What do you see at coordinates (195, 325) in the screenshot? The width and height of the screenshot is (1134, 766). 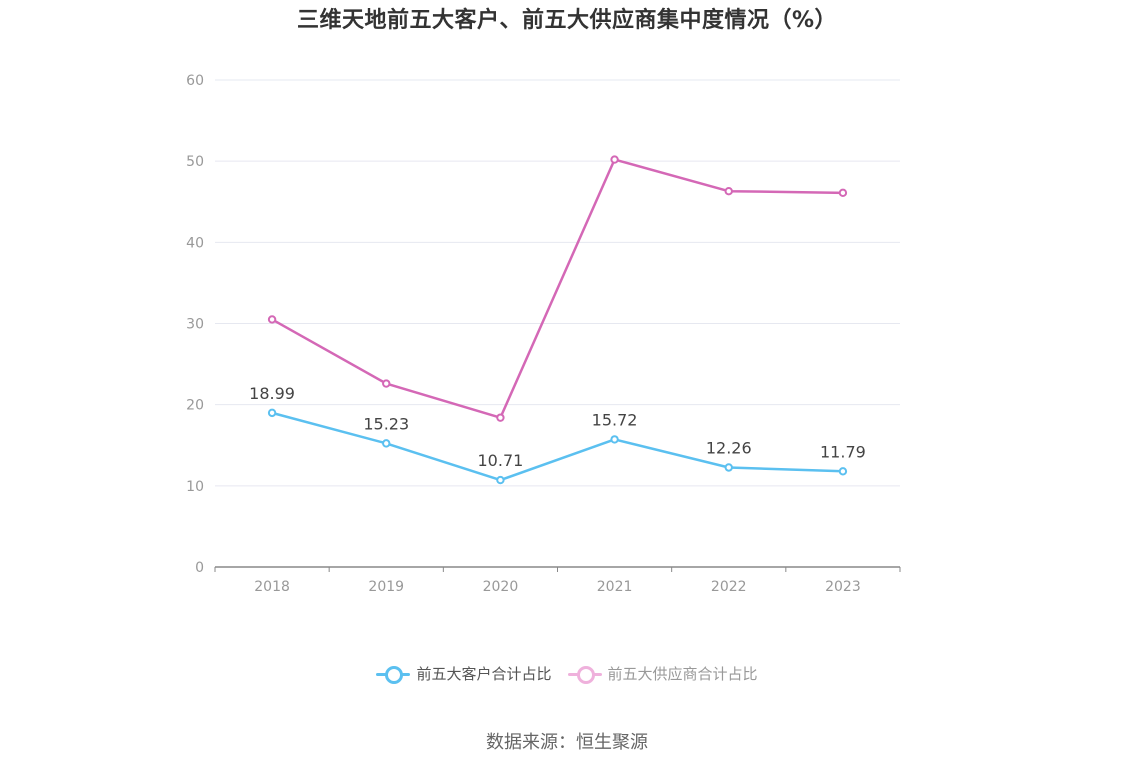 I see `y-tick-label: 30` at bounding box center [195, 325].